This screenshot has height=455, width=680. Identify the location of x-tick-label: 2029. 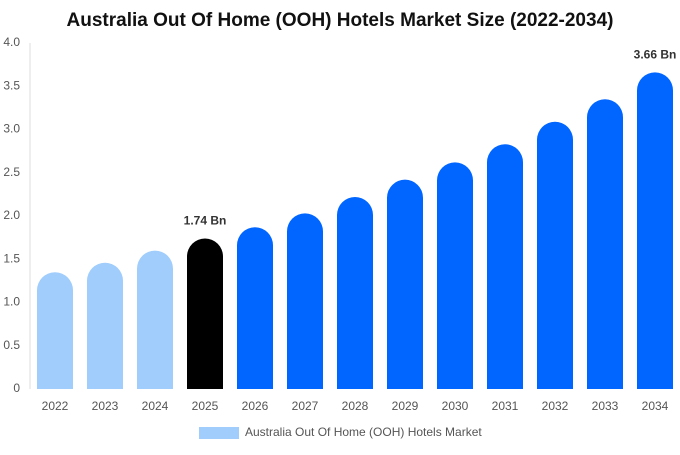
(405, 406).